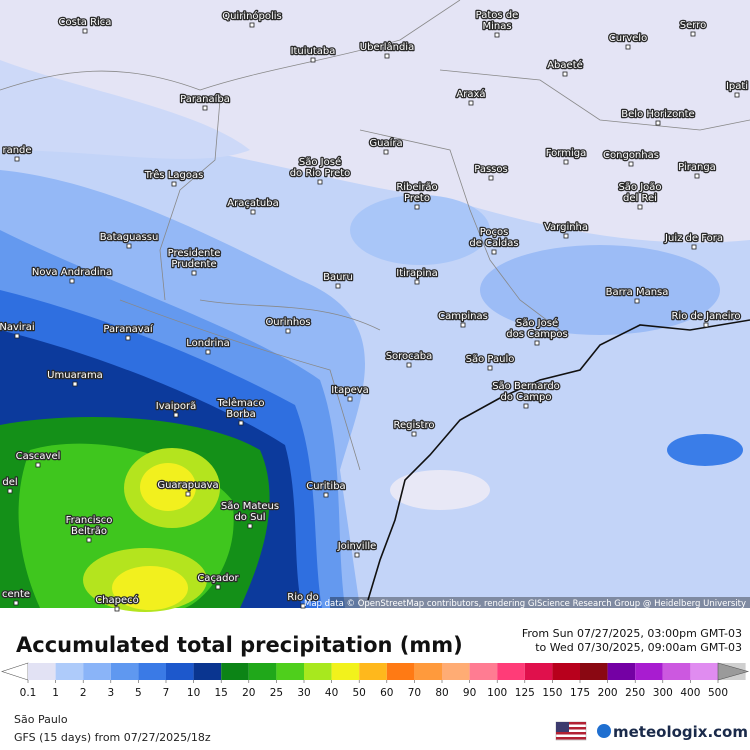  Describe the element at coordinates (85, 22) in the screenshot. I see `place-label: Costa Rica` at that location.